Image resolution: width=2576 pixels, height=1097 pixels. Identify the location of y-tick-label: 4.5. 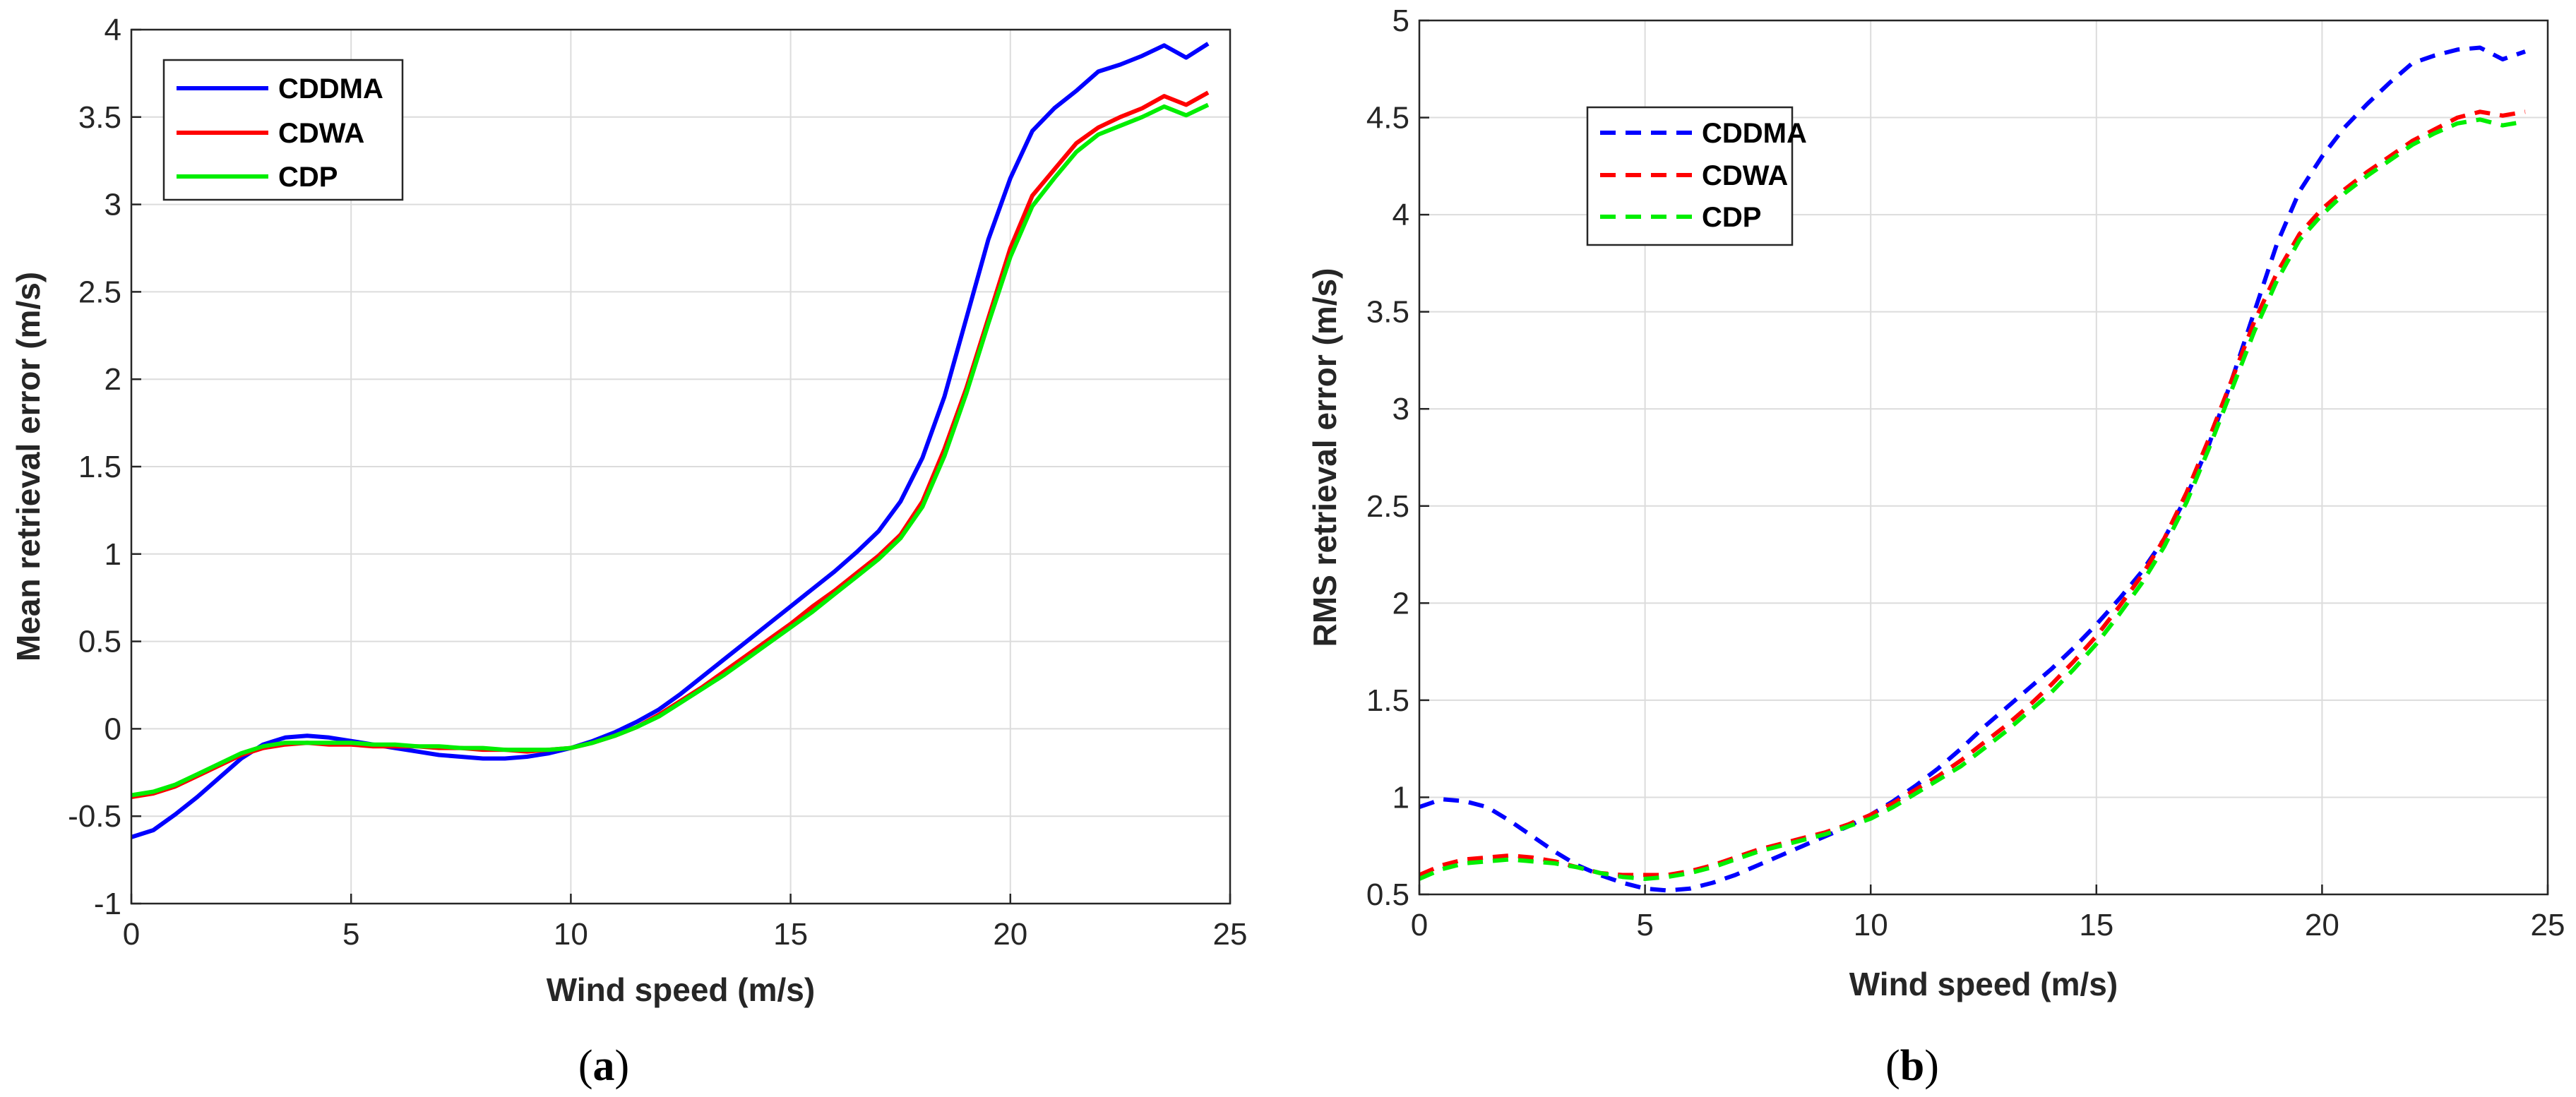
(1387, 118).